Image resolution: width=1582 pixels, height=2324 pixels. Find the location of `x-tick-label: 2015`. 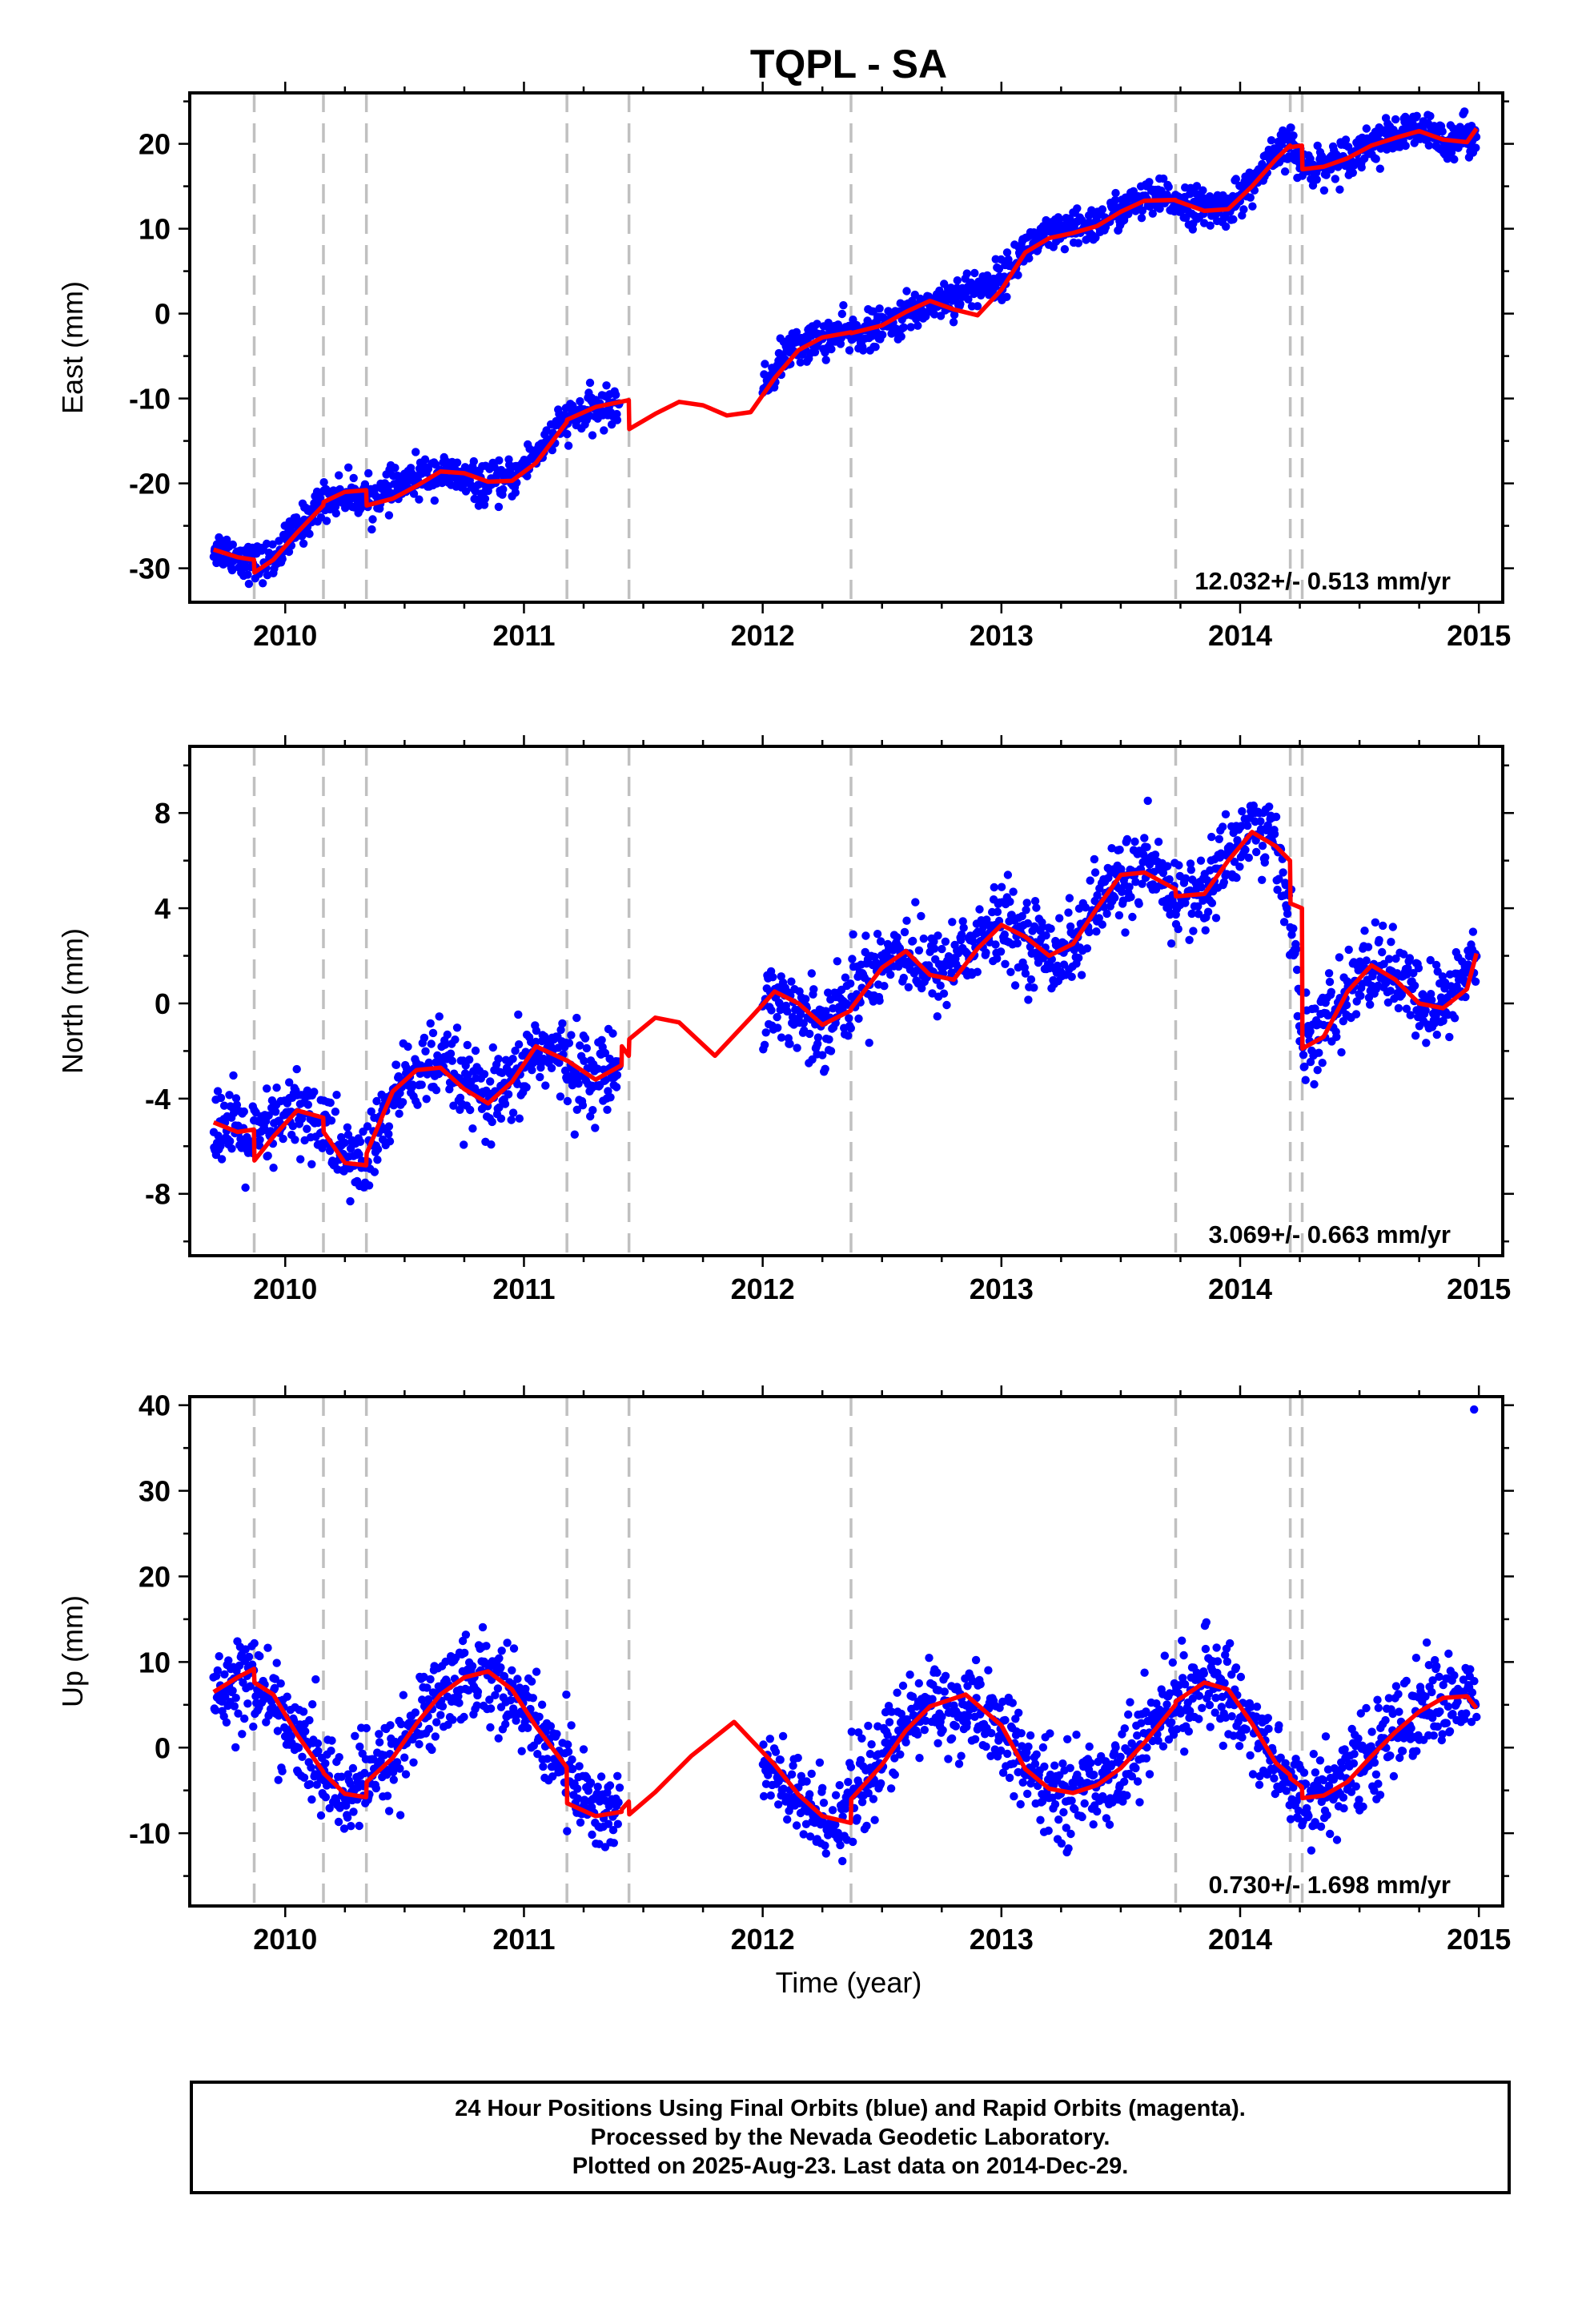

x-tick-label: 2015 is located at coordinates (1479, 635).